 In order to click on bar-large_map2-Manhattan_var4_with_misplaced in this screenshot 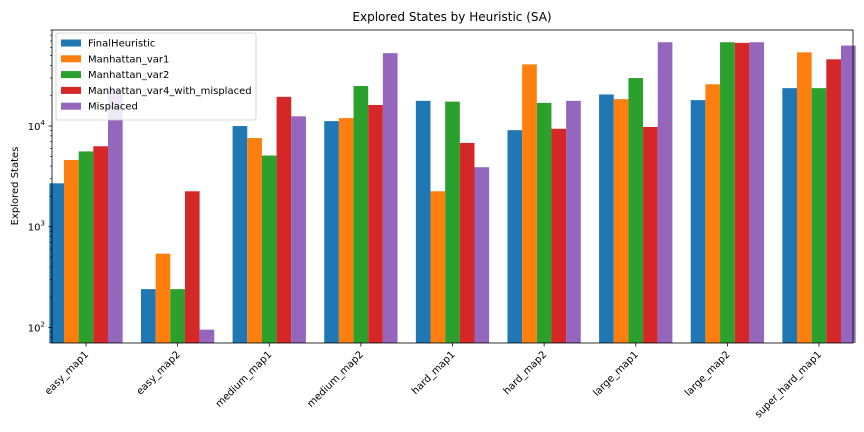, I will do `click(742, 193)`.